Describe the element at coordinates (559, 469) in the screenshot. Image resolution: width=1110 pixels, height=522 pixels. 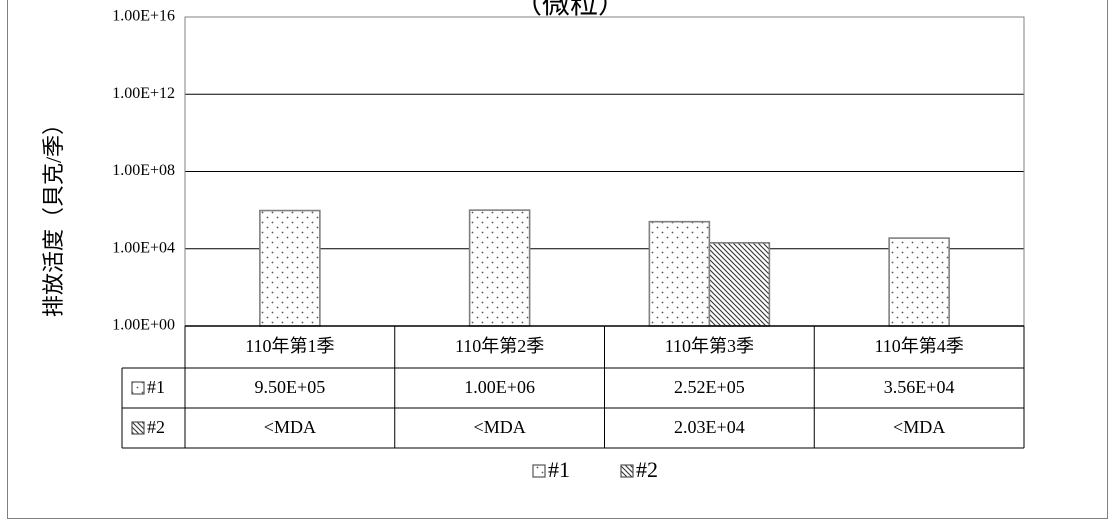
I see `legend-entry: #1` at that location.